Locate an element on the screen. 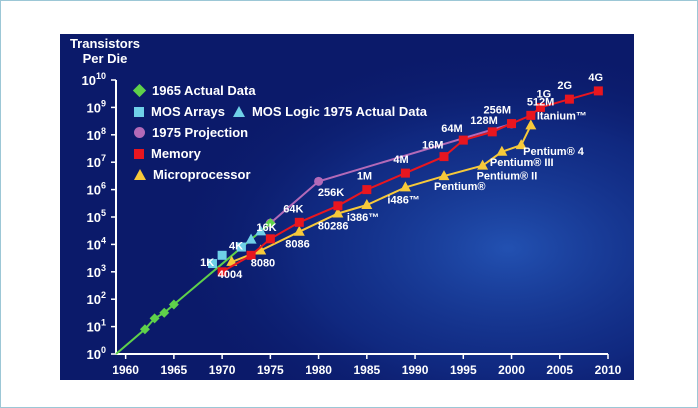 This screenshot has width=698, height=408. y-tick-label: 10¹ is located at coordinates (96, 326).